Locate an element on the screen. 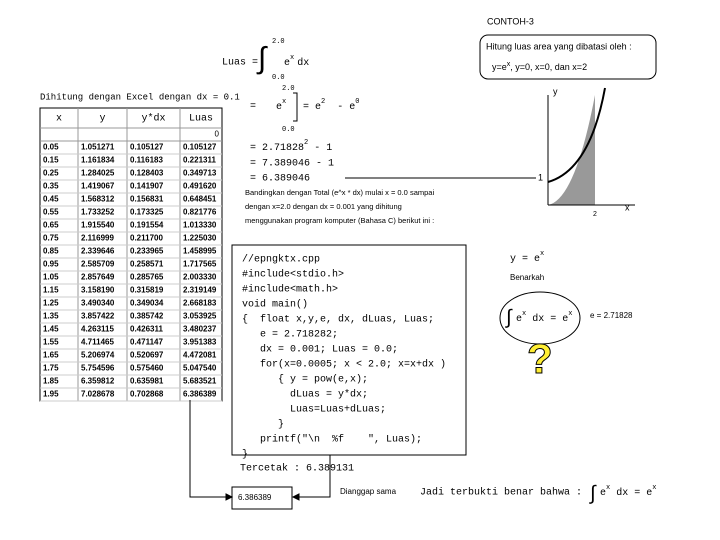 The image size is (720, 540). cell: 2.003330 is located at coordinates (200, 277).